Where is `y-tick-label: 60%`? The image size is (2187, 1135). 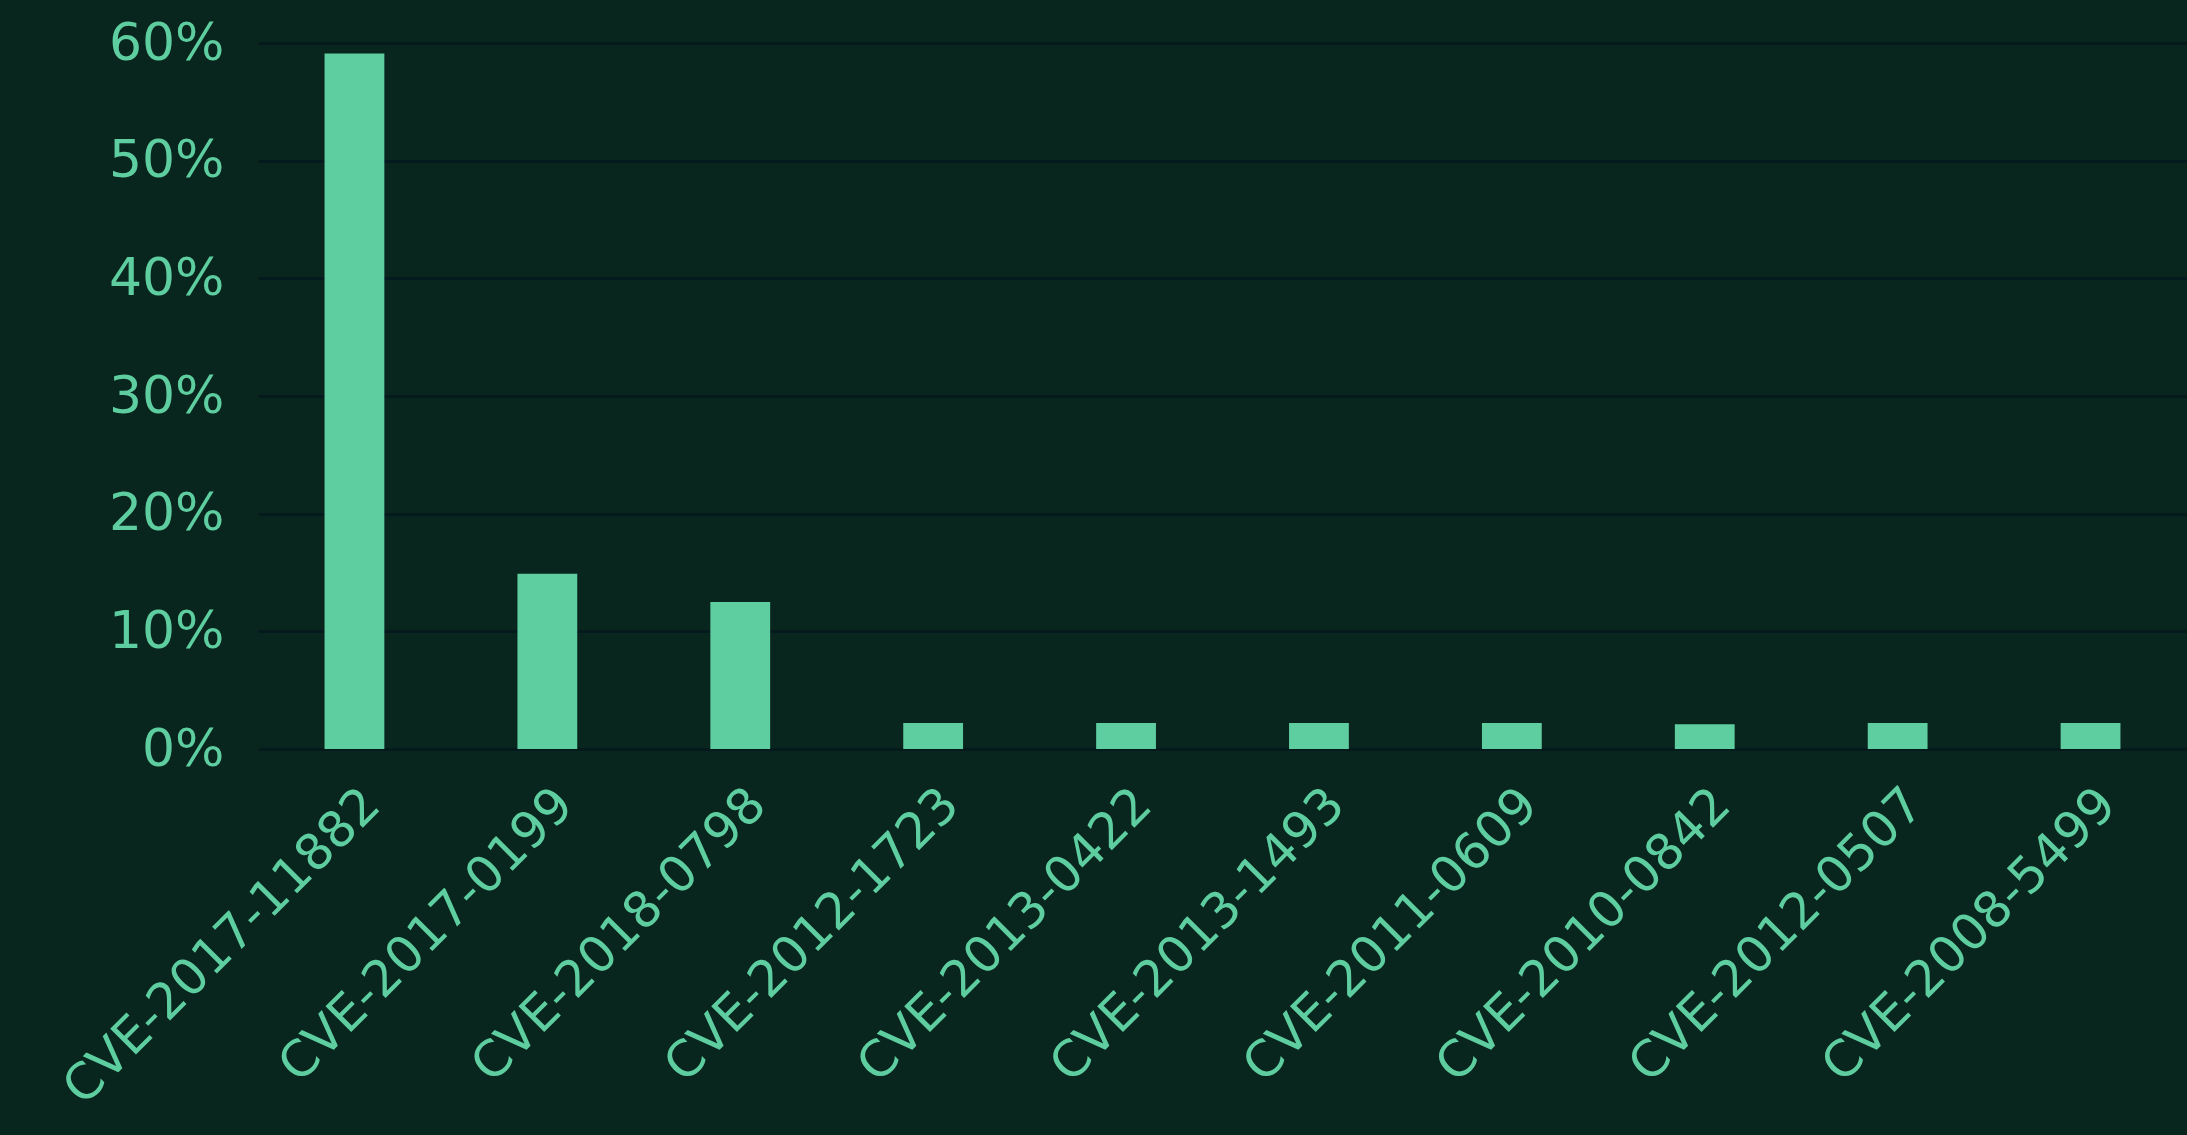
y-tick-label: 60% is located at coordinates (166, 41).